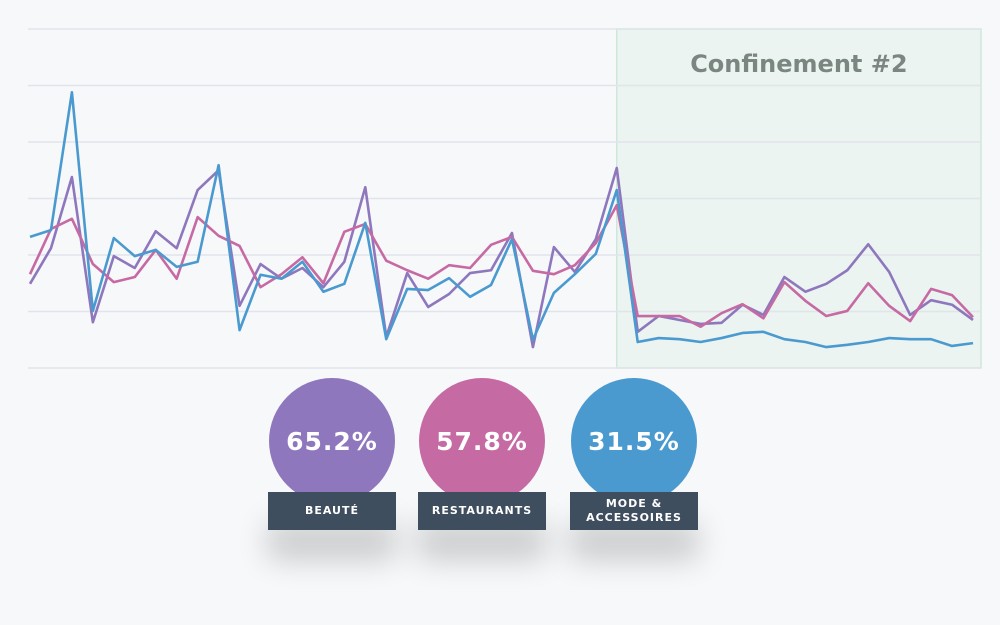  I want to click on badge: 57.8% RESTAURANTS, so click(482, 454).